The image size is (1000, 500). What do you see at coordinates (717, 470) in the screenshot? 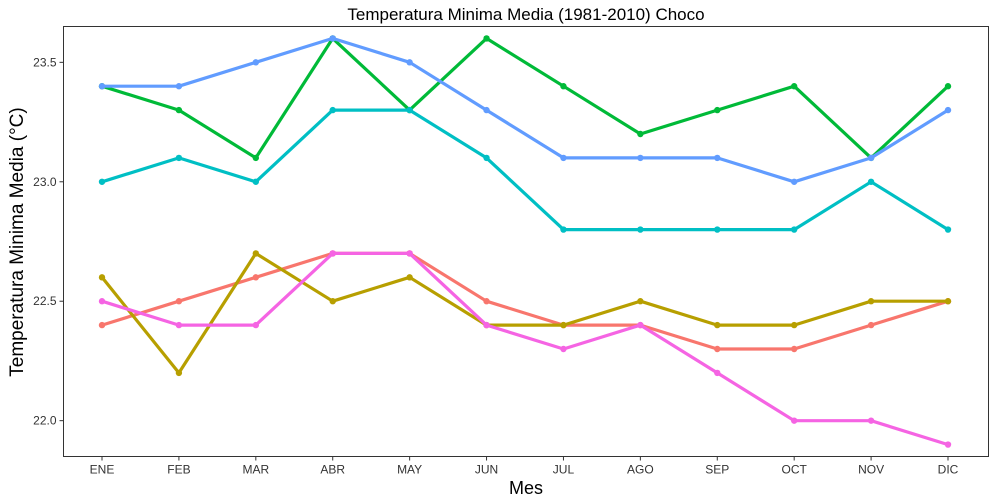
I see `x-tick-label: SEP` at bounding box center [717, 470].